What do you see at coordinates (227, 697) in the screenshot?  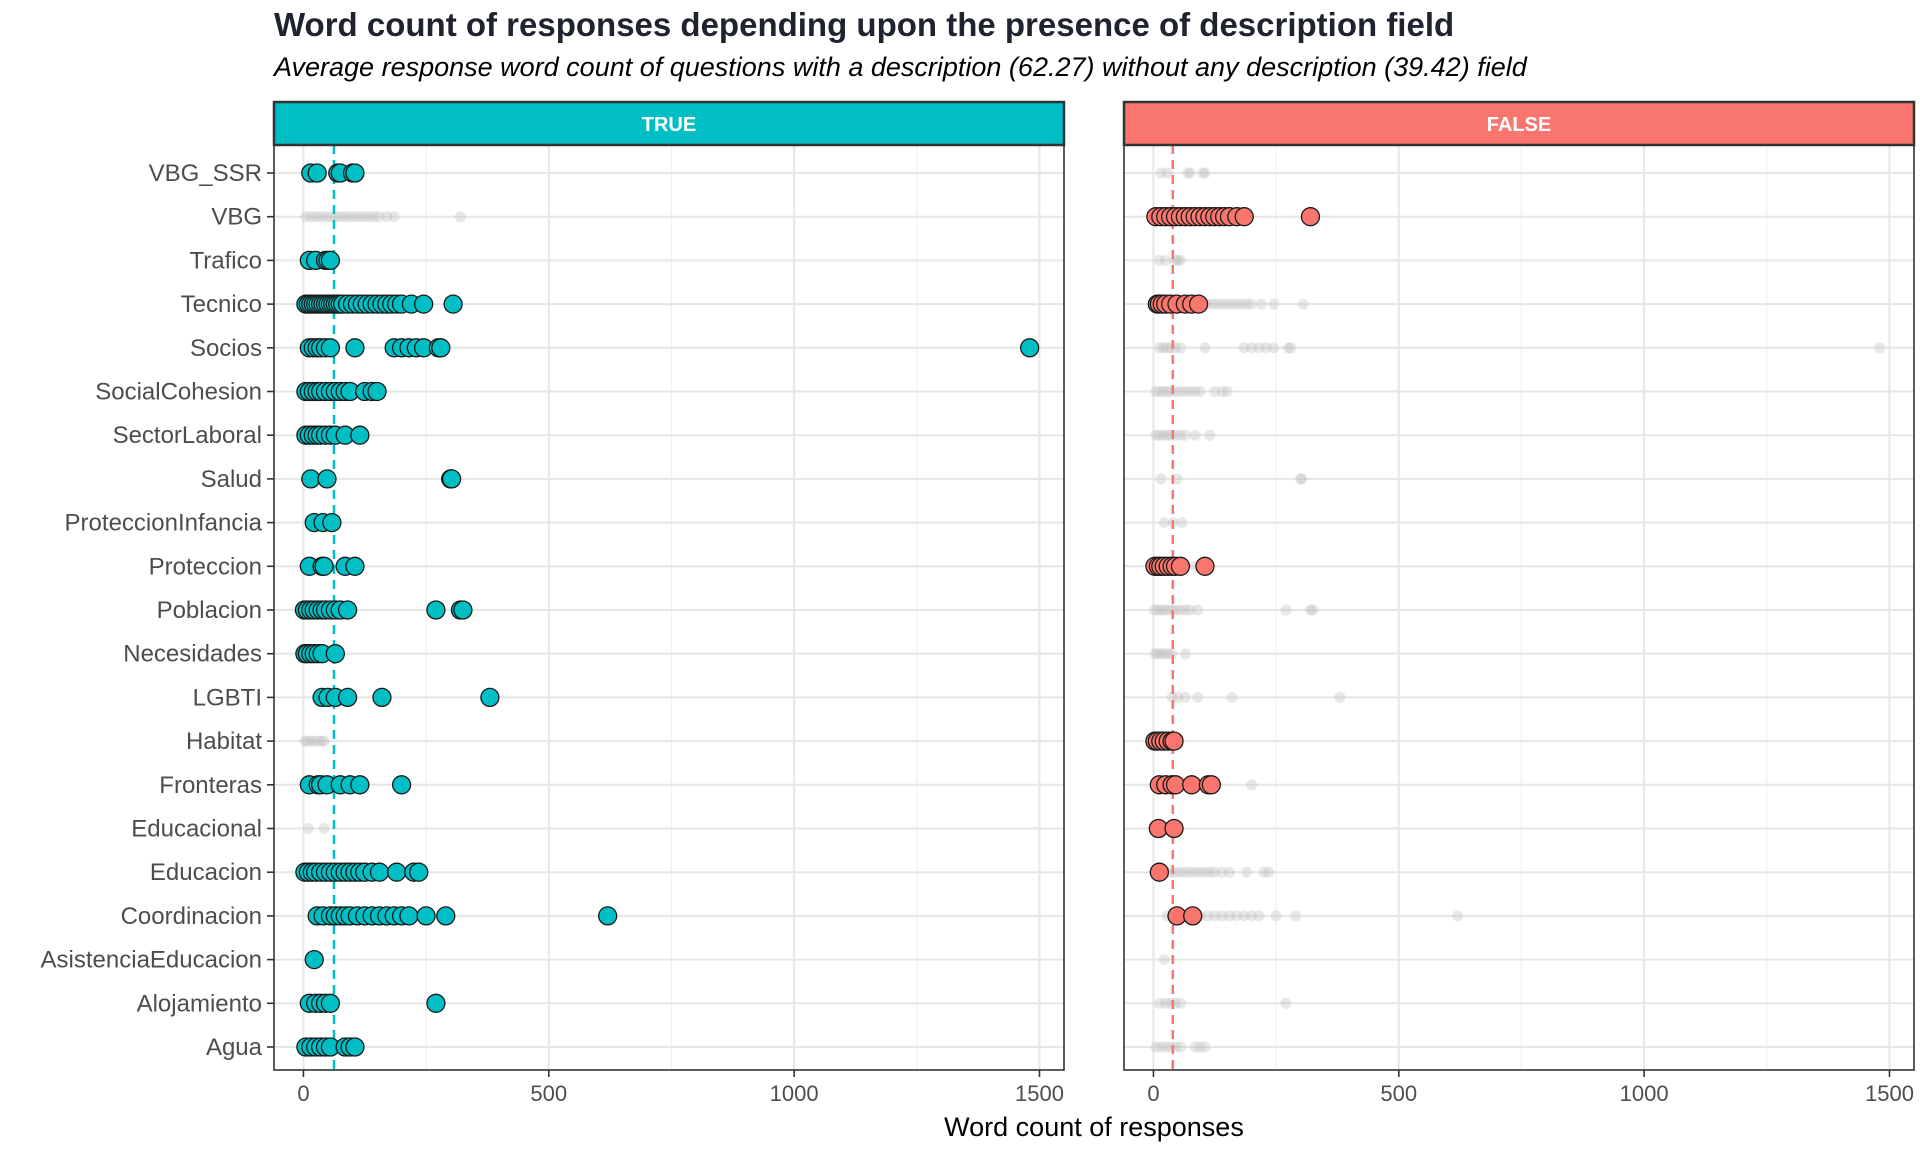 I see `y-tick-label: LGBTI` at bounding box center [227, 697].